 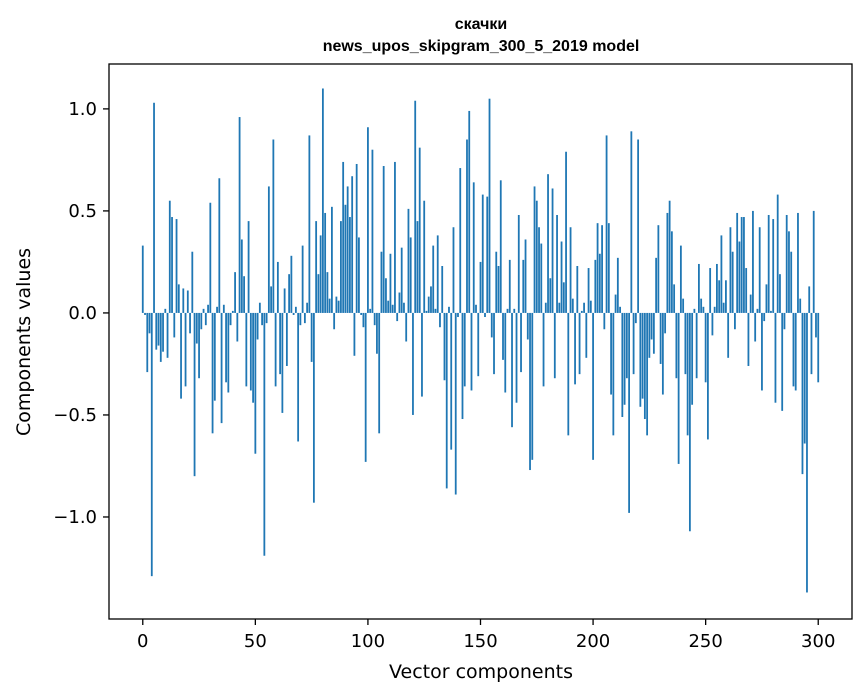 I want to click on x-axis-label: Vector components, so click(x=481, y=672).